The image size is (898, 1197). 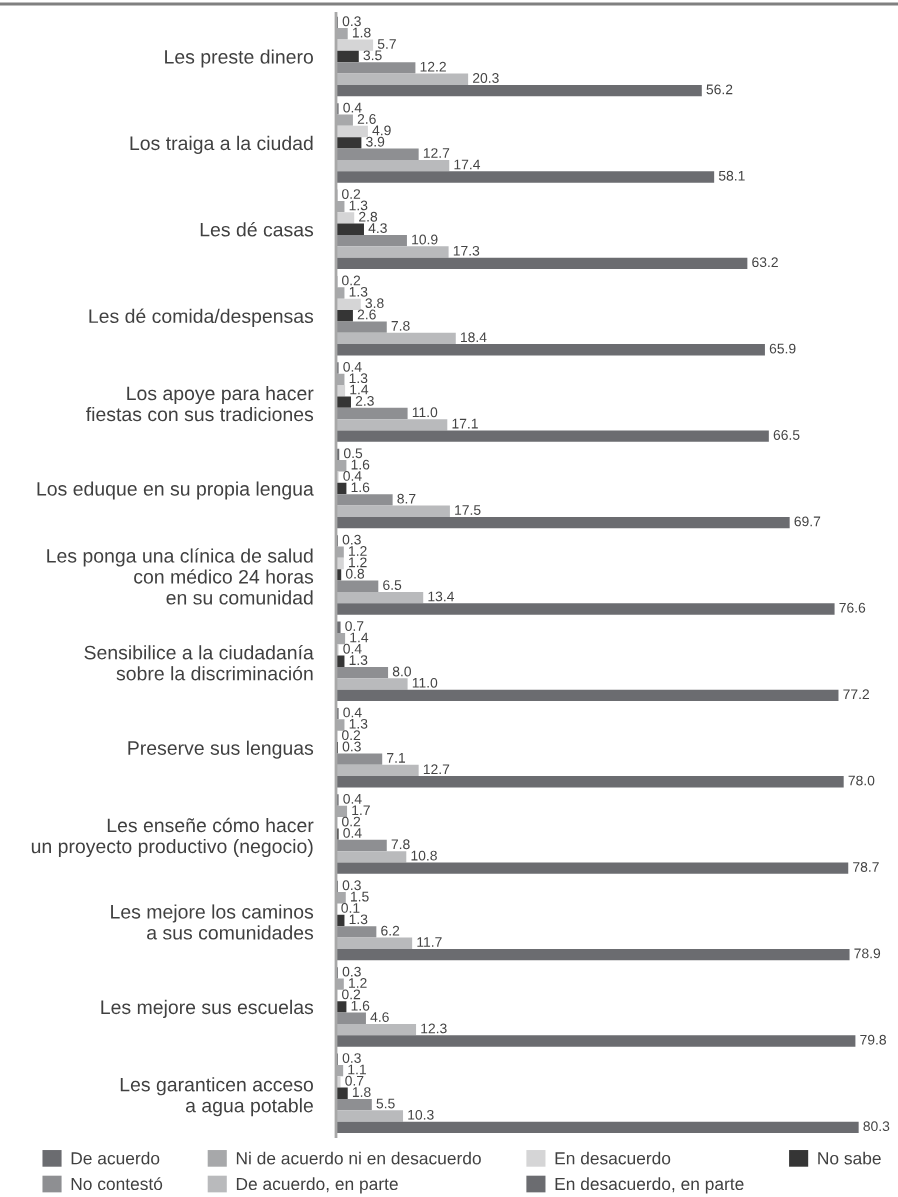 I want to click on y-tick-label: Les garanticen acceso a agua potable, so click(x=216, y=1097).